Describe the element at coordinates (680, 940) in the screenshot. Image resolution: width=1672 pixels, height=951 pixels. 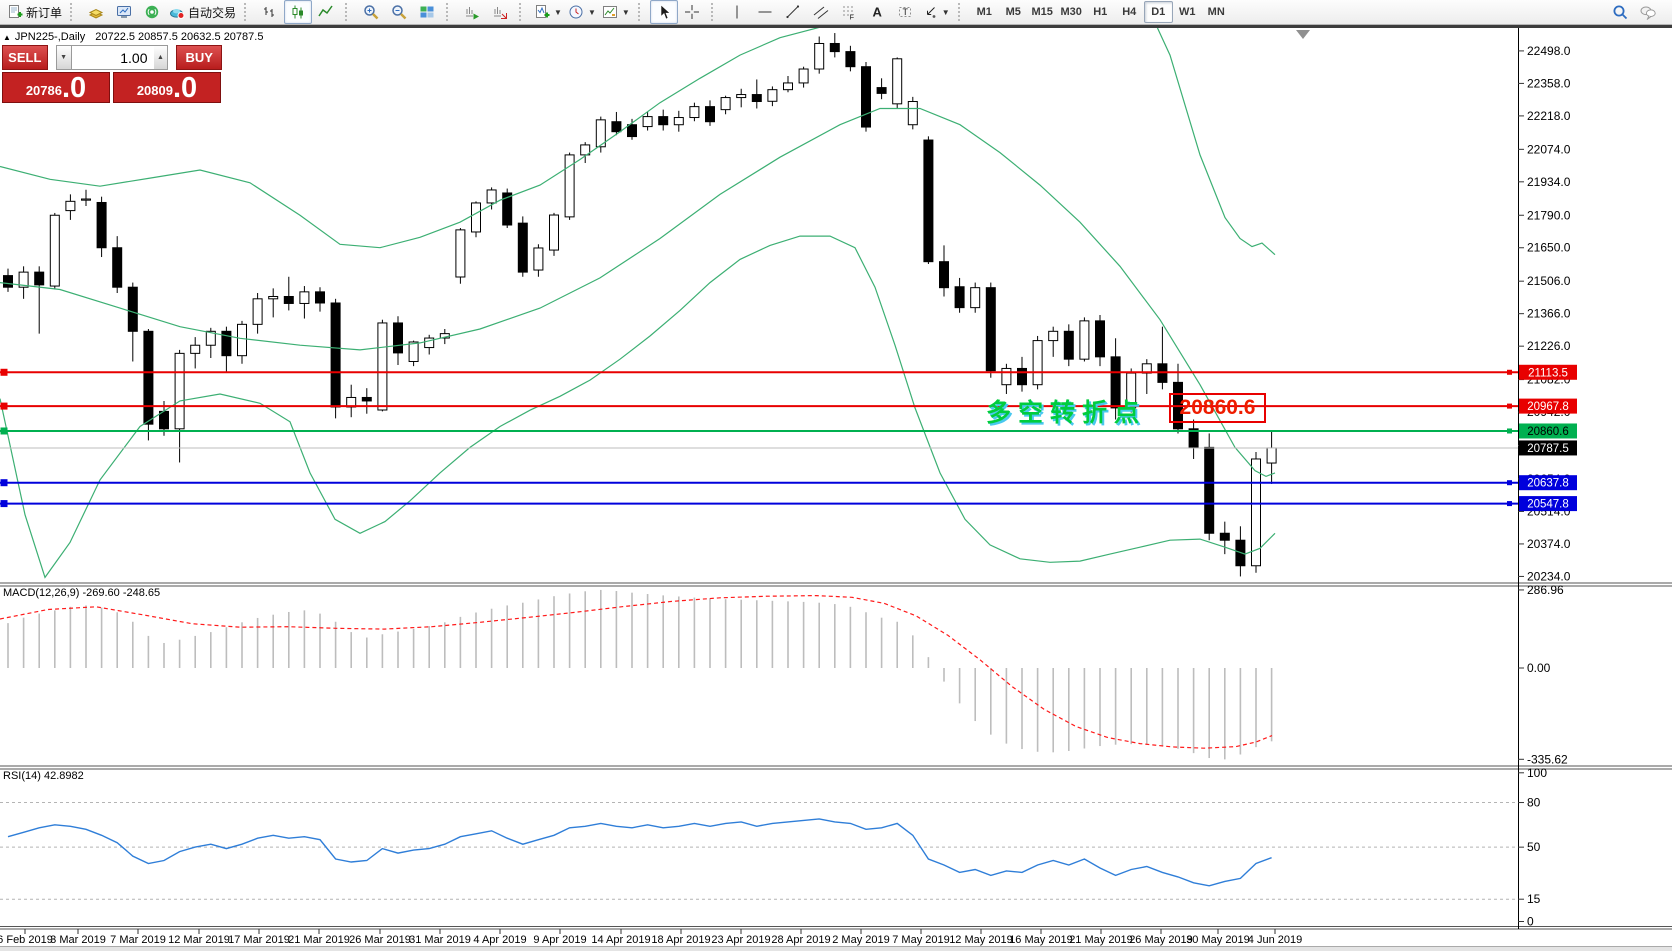
I see `date-tick-label: 18 Apr 2019` at that location.